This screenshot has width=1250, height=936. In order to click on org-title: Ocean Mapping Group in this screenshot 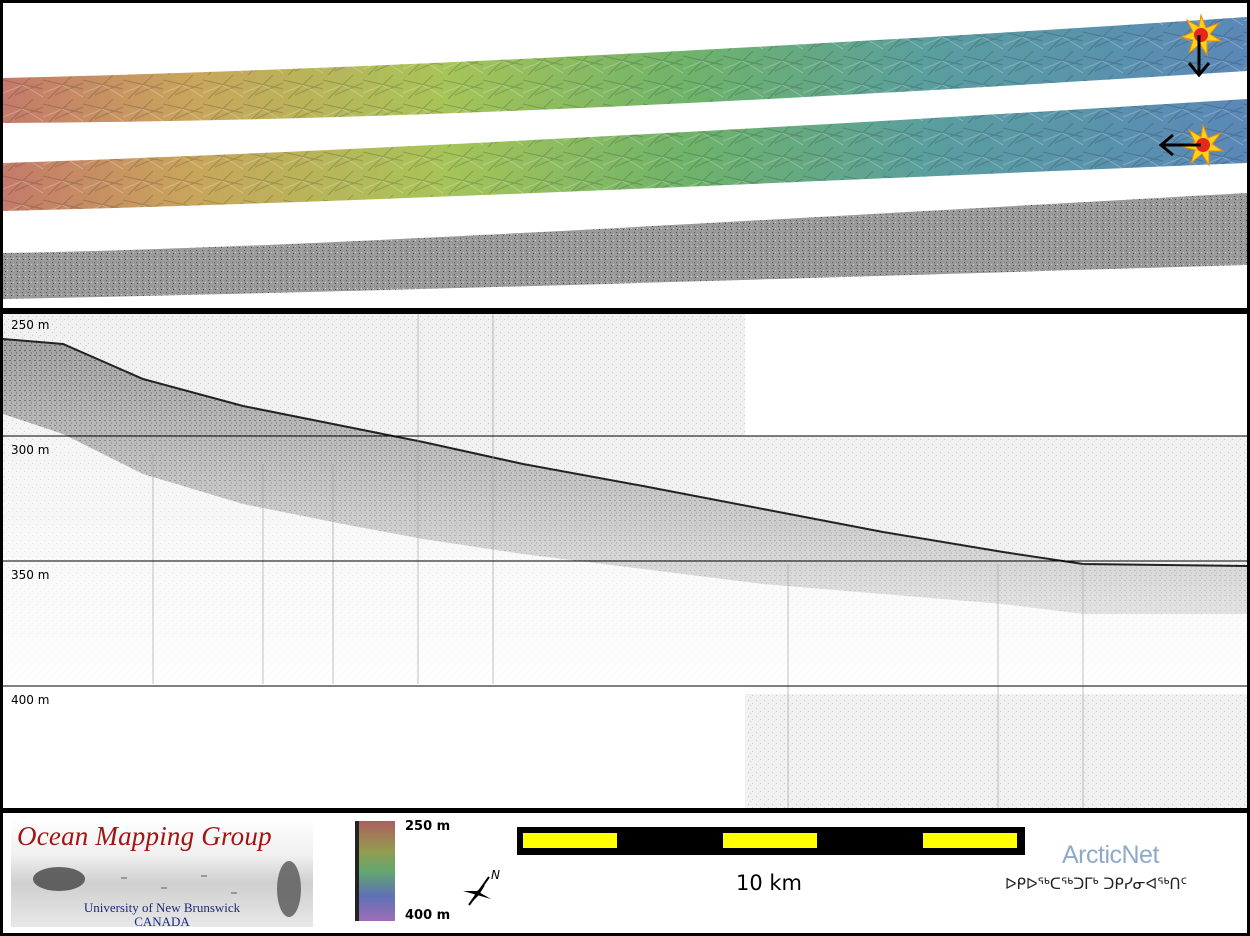, I will do `click(144, 836)`.